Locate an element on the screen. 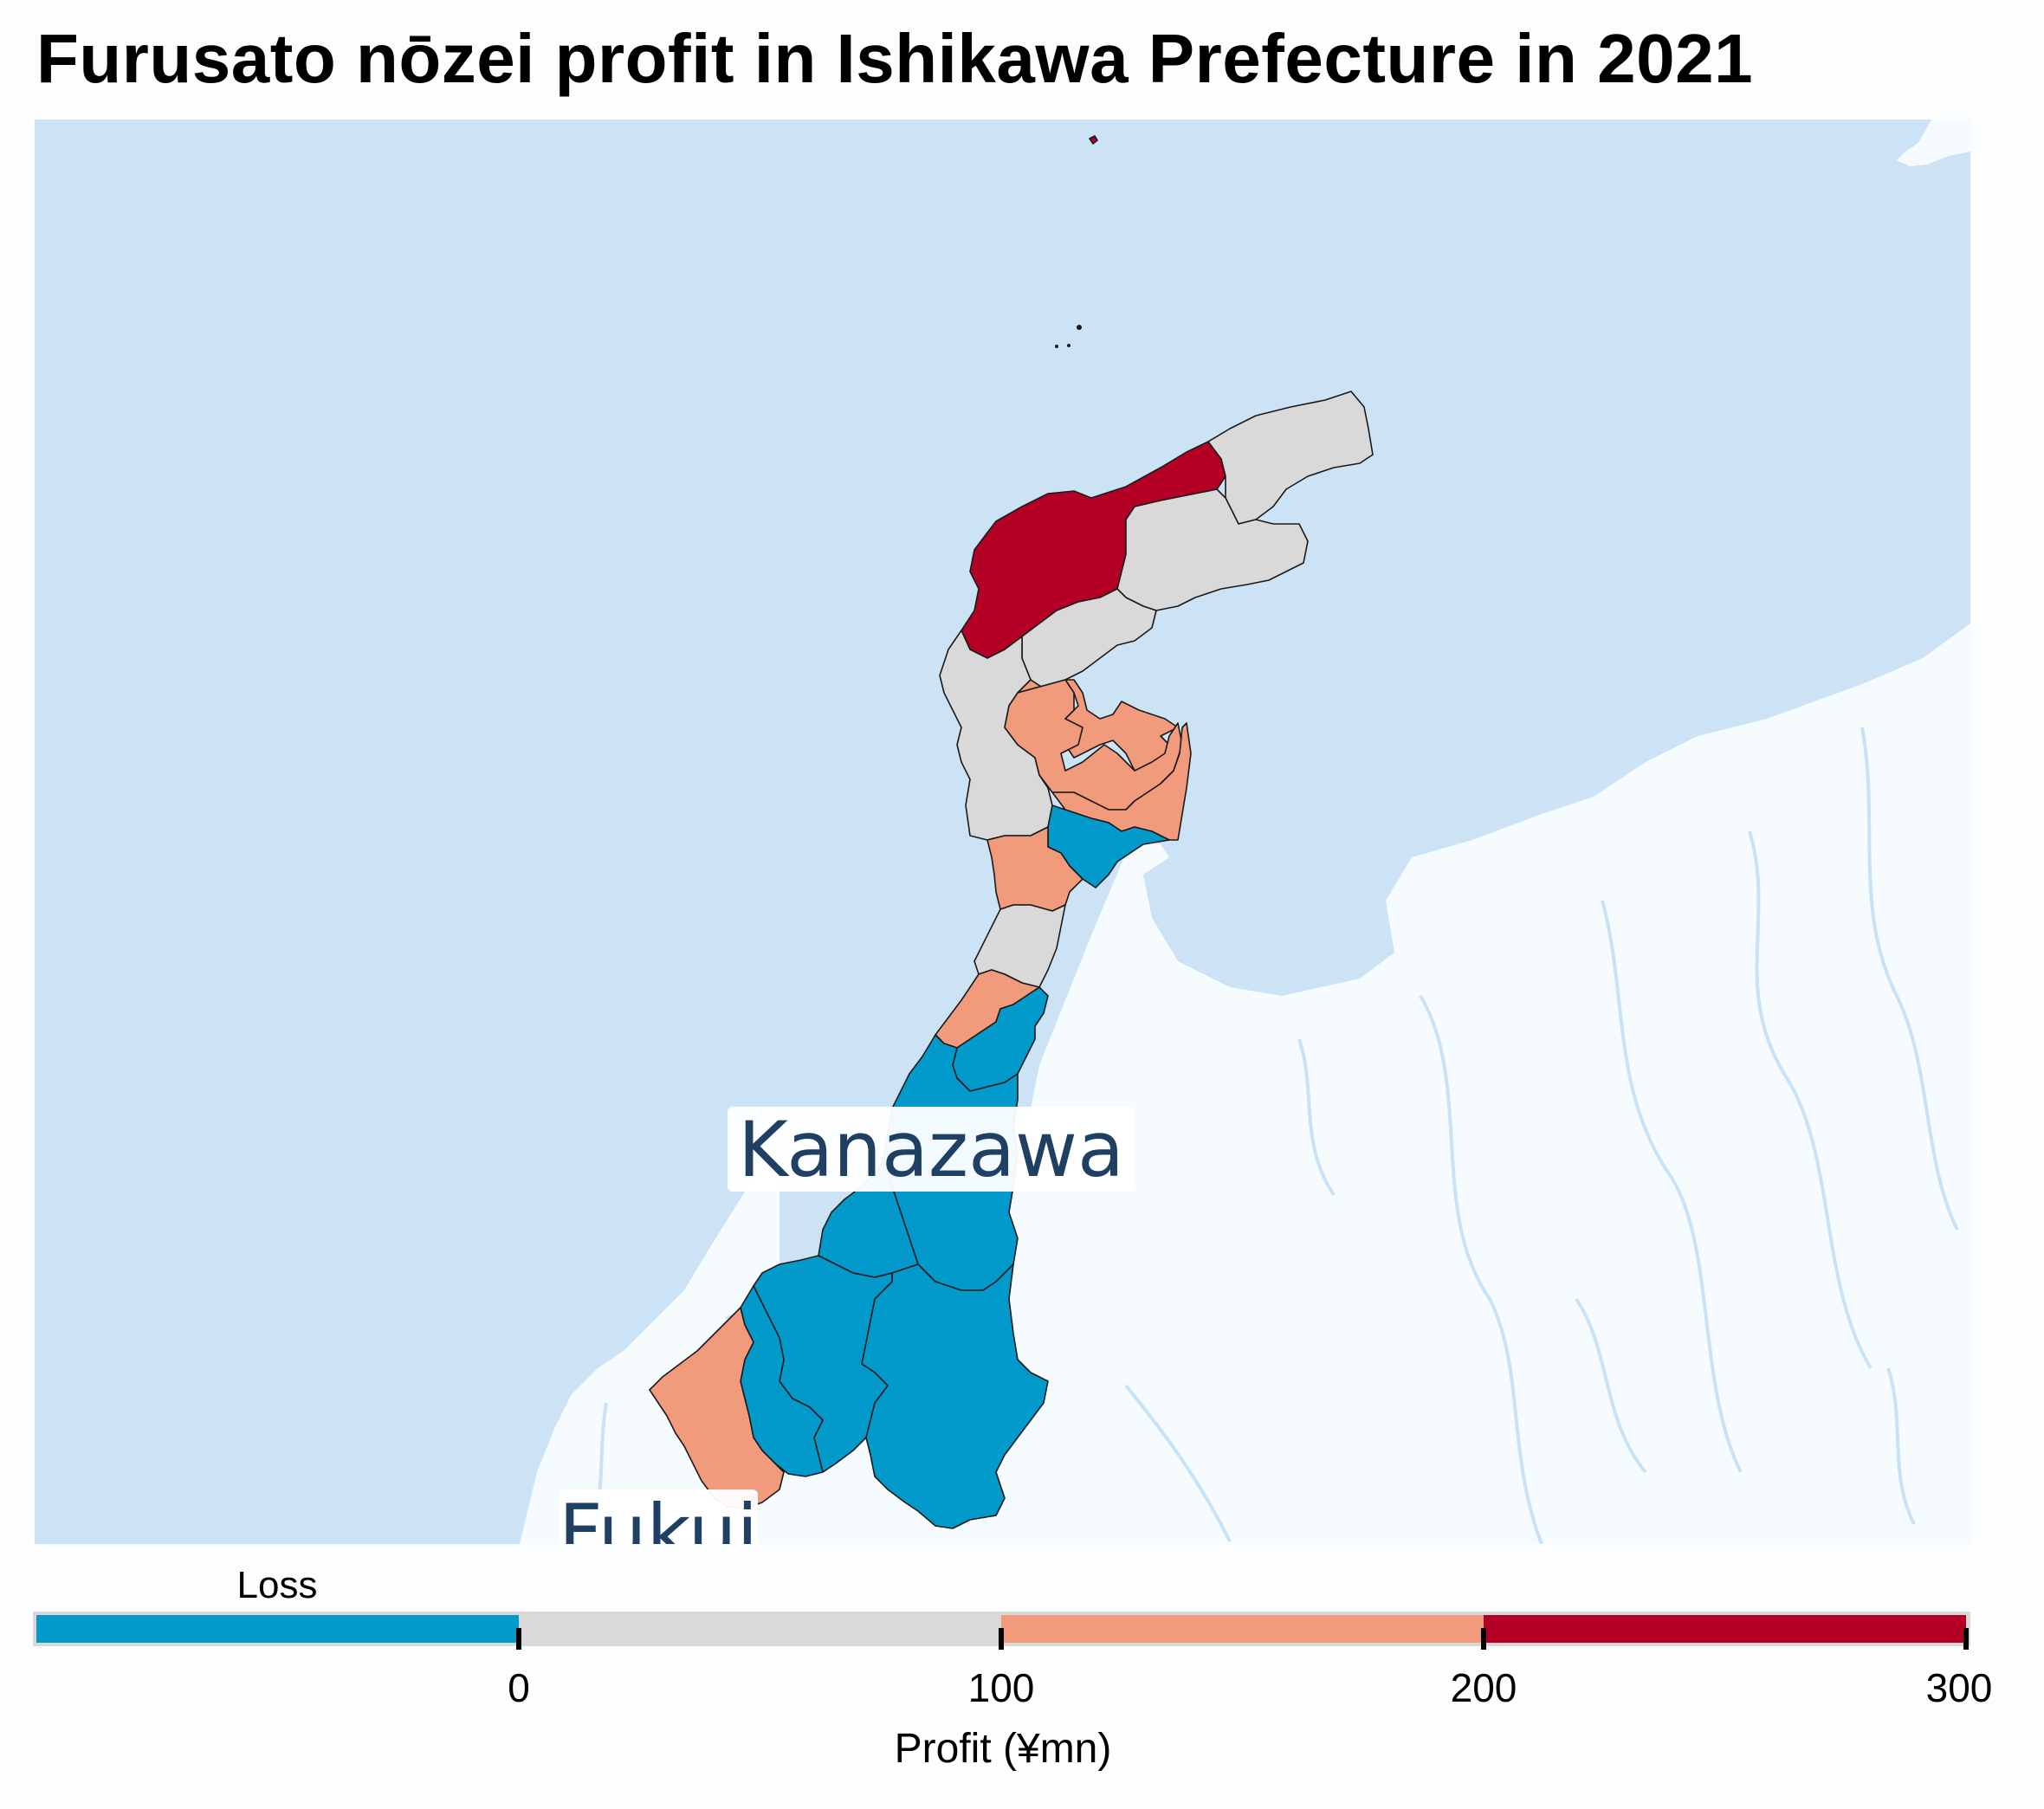 The width and height of the screenshot is (2044, 1809). kanazawa-label: Kanazawa is located at coordinates (931, 1149).